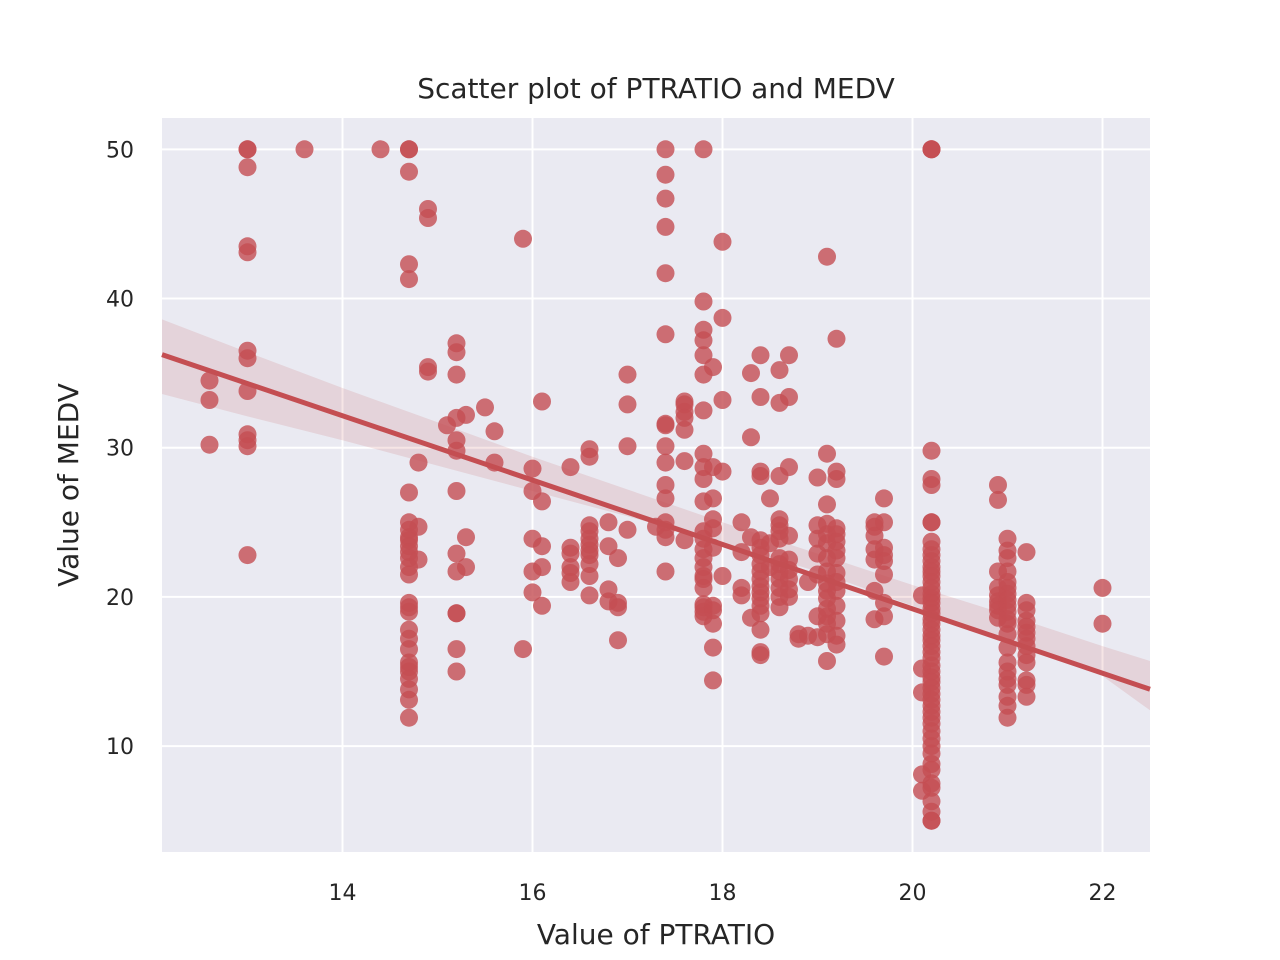 The height and width of the screenshot is (960, 1280). I want to click on chart-title: Scatter plot of PTRATIO and MEDV, so click(656, 88).